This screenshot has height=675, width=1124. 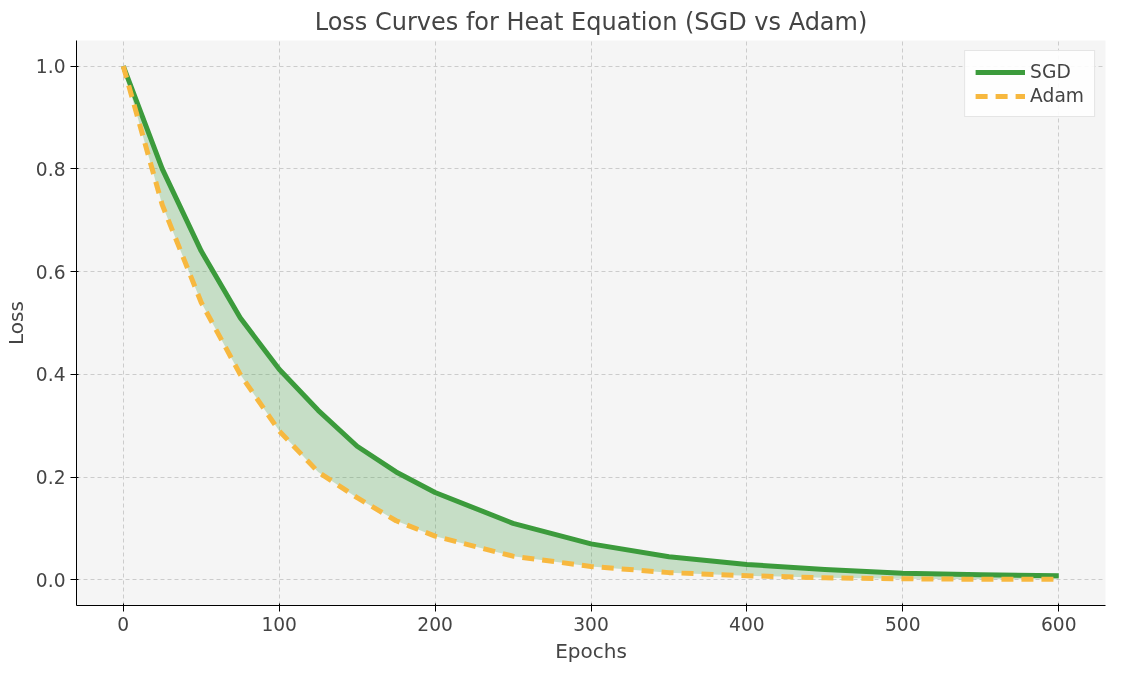 What do you see at coordinates (50, 67) in the screenshot?
I see `y-tick-label: 1.0` at bounding box center [50, 67].